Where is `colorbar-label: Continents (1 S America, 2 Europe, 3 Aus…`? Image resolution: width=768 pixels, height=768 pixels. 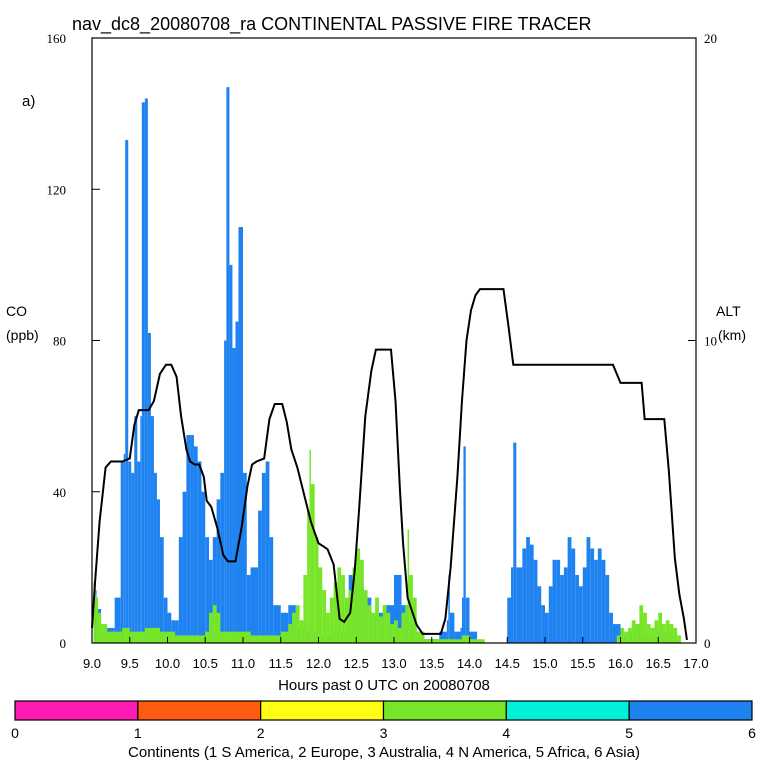
colorbar-label: Continents (1 S America, 2 Europe, 3 Aus… is located at coordinates (384, 752).